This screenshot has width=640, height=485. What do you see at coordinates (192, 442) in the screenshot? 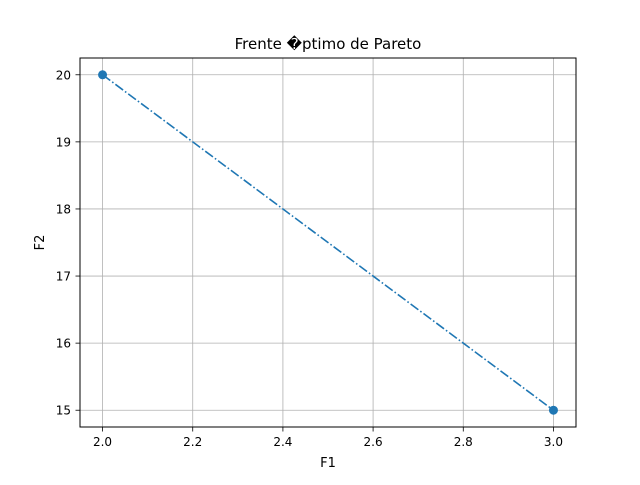
I see `x-tick-label: 2.2` at bounding box center [192, 442].